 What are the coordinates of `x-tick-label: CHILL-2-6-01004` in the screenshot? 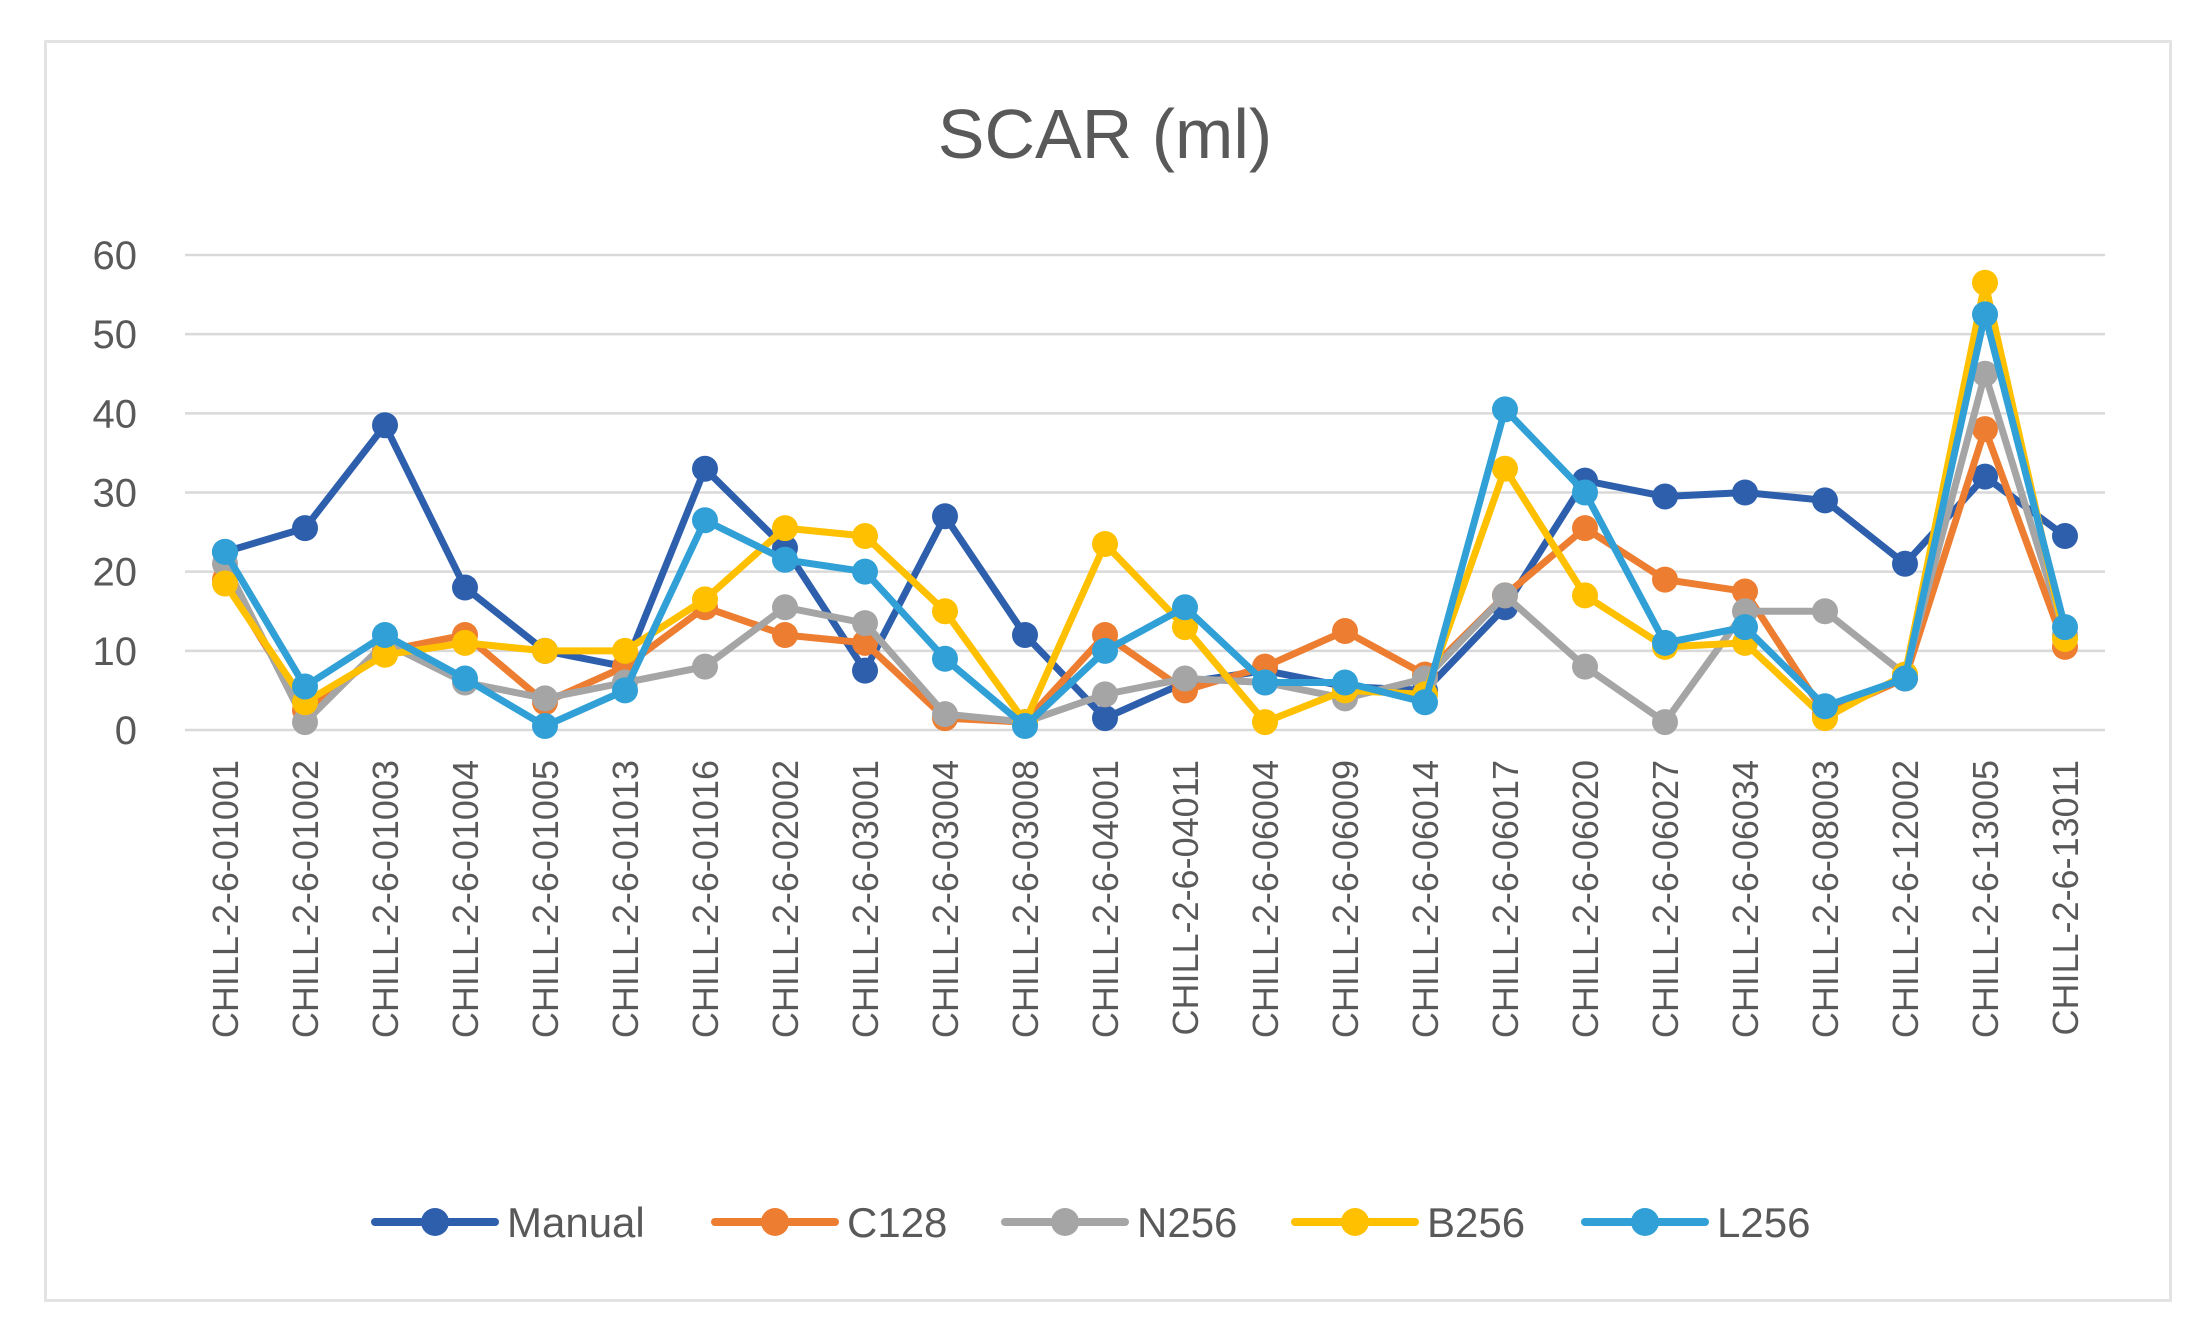 It's located at (465, 899).